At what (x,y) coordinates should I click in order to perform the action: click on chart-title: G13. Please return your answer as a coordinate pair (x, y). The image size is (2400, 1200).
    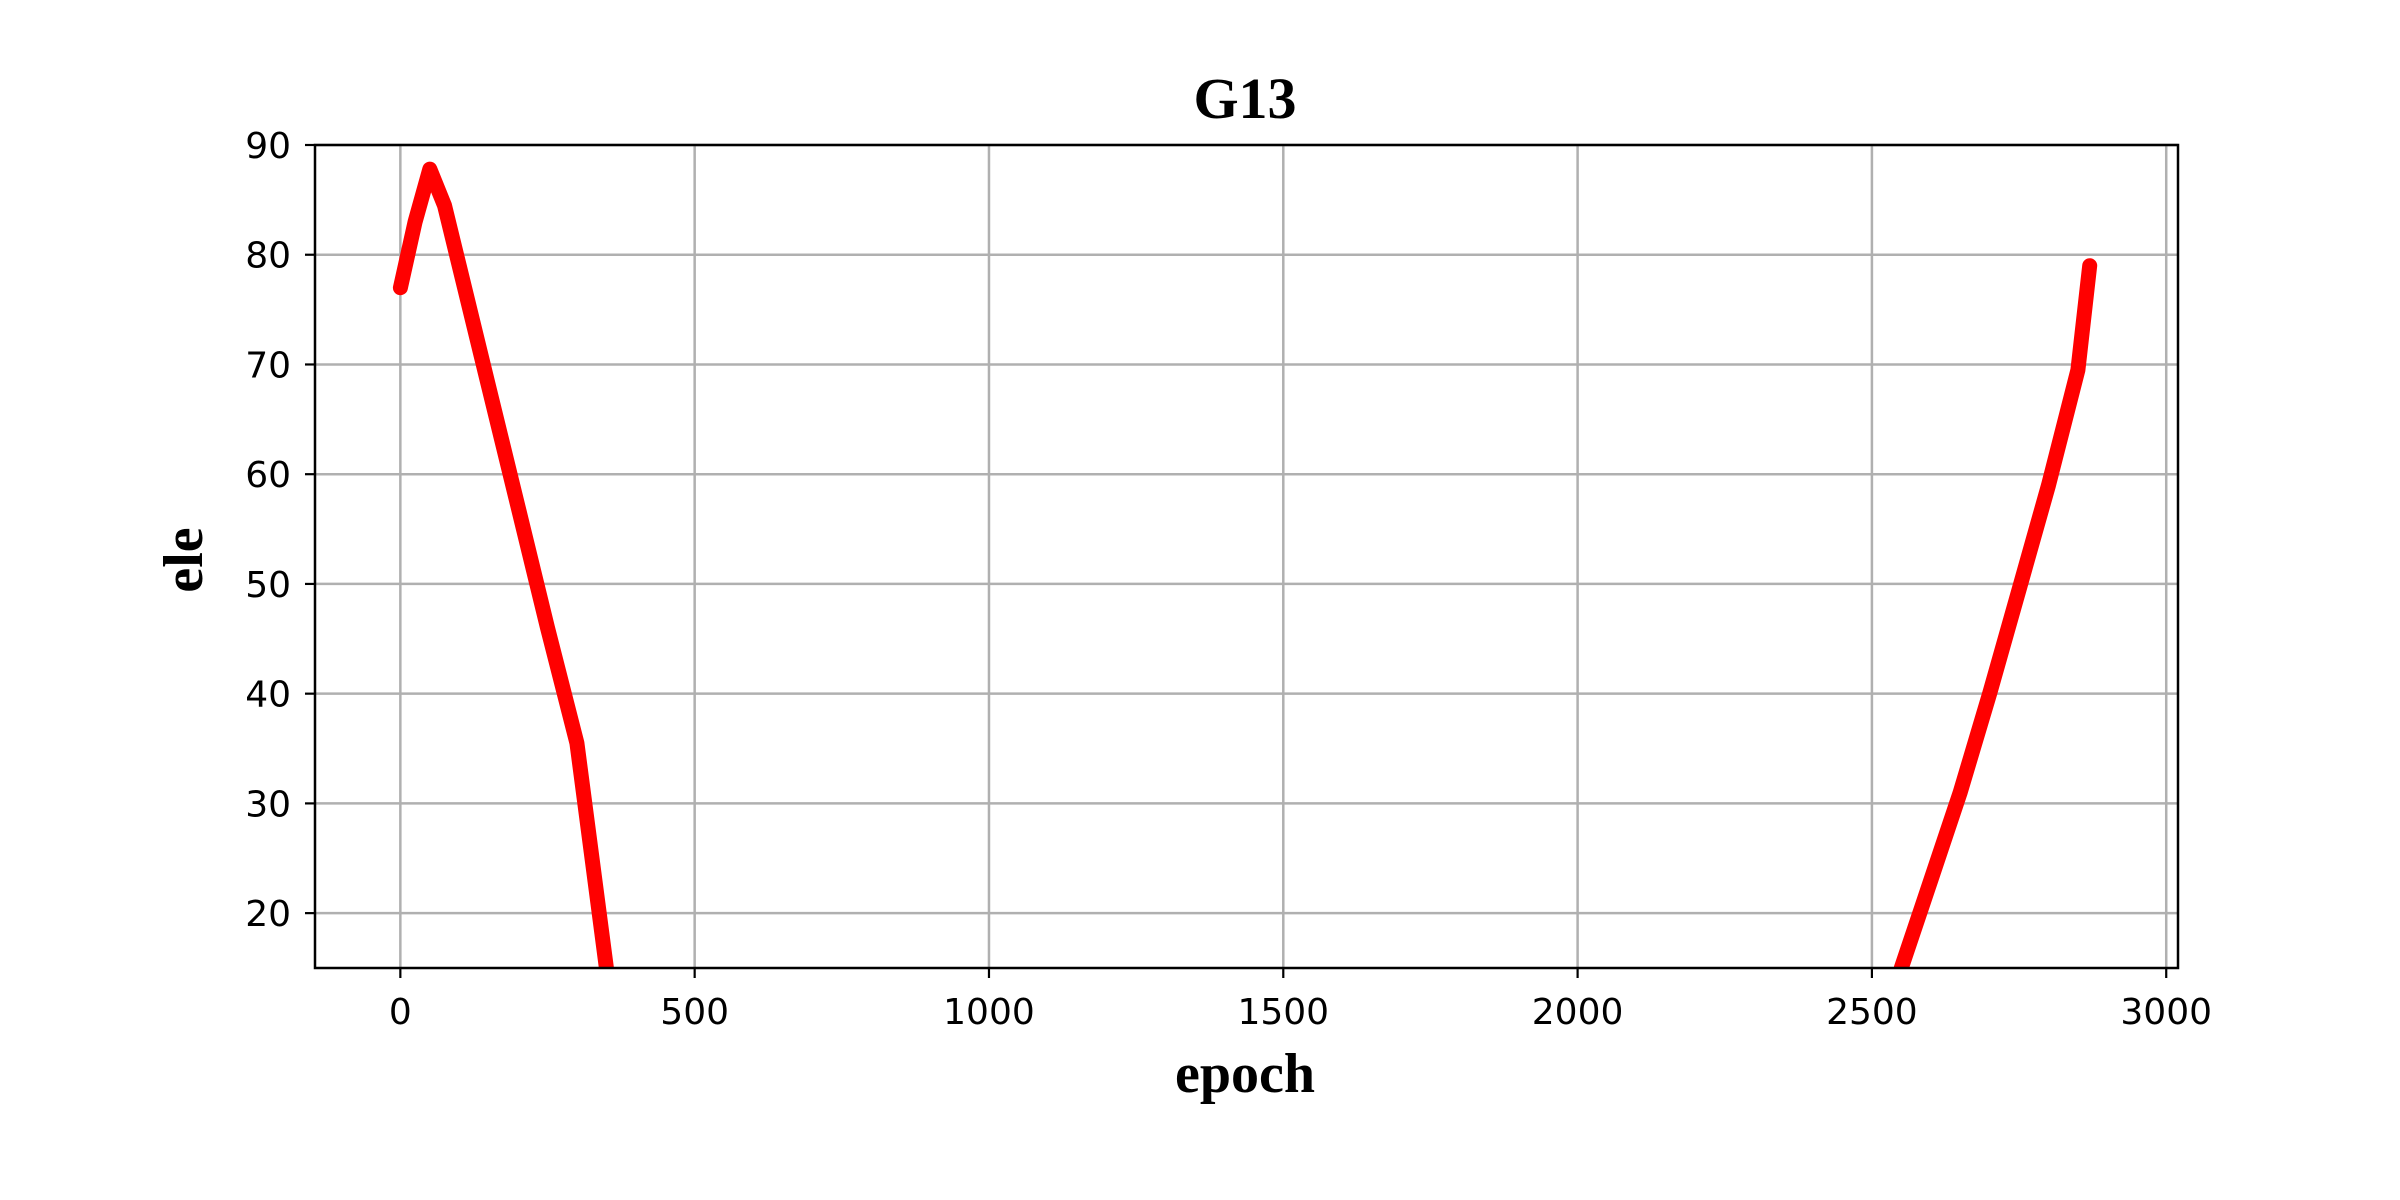
    Looking at the image, I should click on (1244, 98).